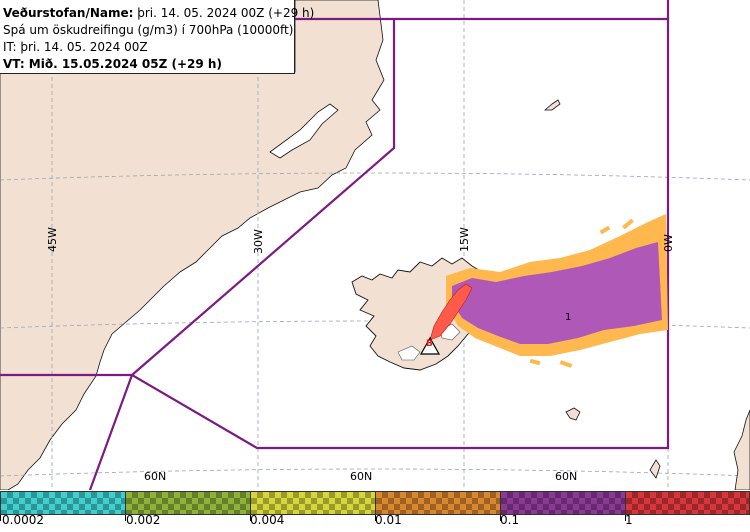  Describe the element at coordinates (741, 449) in the screenshot. I see `scandinavia-land` at that location.